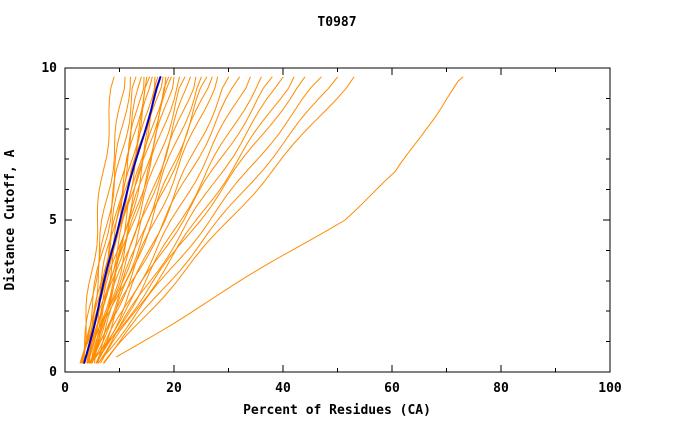 This screenshot has width=680, height=445. What do you see at coordinates (10, 219) in the screenshot?
I see `y-axis-label: Distance Cutoff, A` at bounding box center [10, 219].